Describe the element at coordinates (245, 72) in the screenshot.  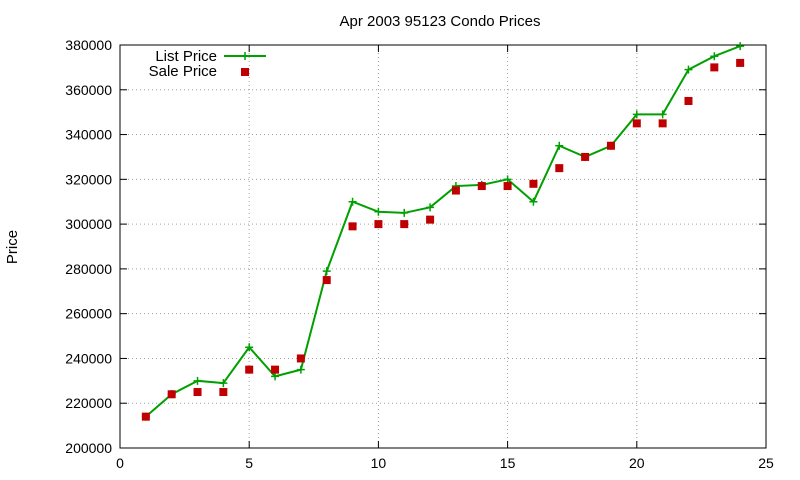
I see `legend-marker-sale-price` at that location.